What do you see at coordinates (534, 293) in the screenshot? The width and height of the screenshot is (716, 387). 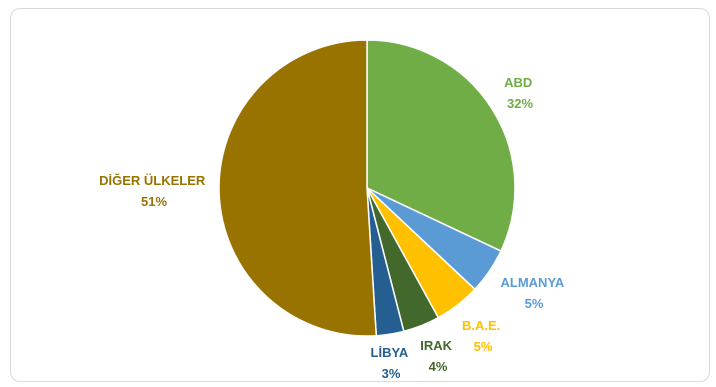 I see `slice-label-almanya: ALMANYA 5%` at bounding box center [534, 293].